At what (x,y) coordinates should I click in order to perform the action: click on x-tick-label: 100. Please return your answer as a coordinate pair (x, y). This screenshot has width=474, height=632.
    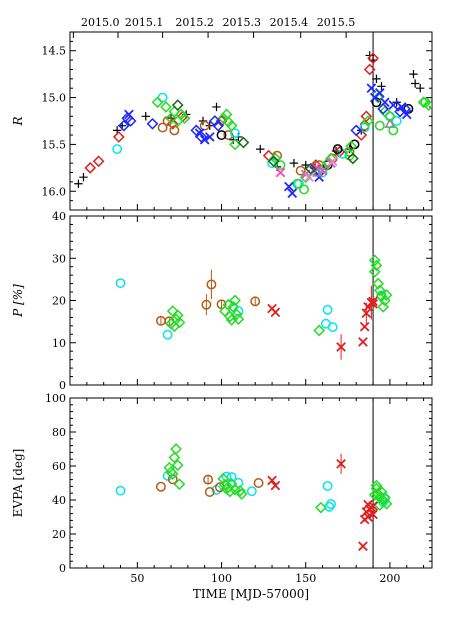
    Looking at the image, I should click on (221, 578).